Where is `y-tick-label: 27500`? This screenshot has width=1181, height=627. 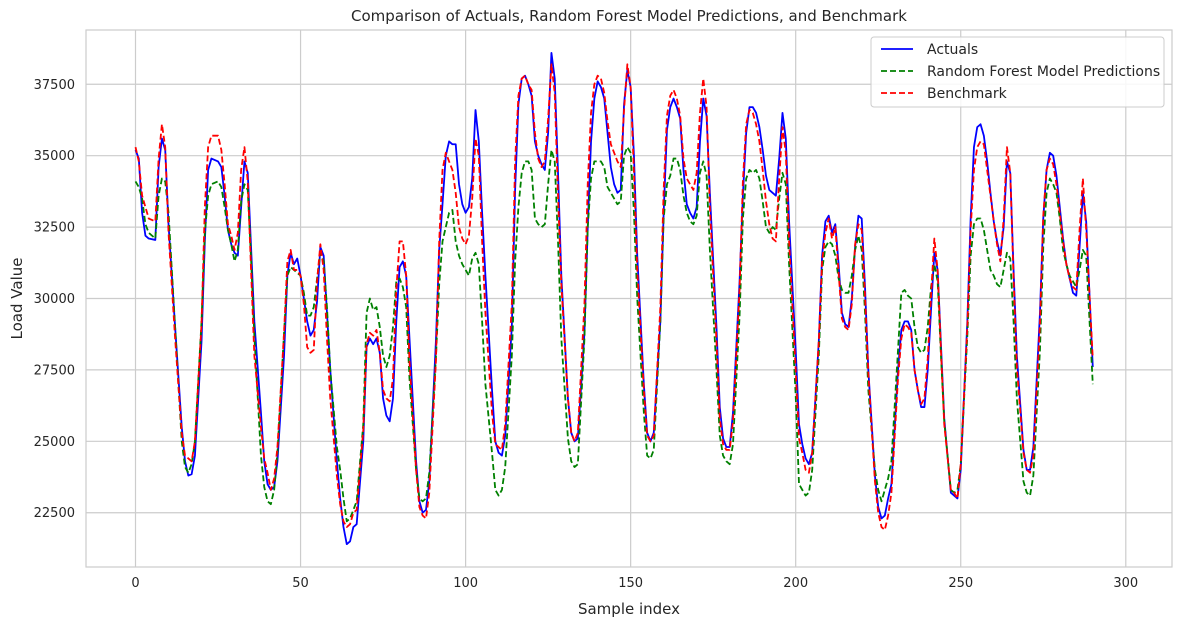
y-tick-label: 27500 is located at coordinates (54, 370).